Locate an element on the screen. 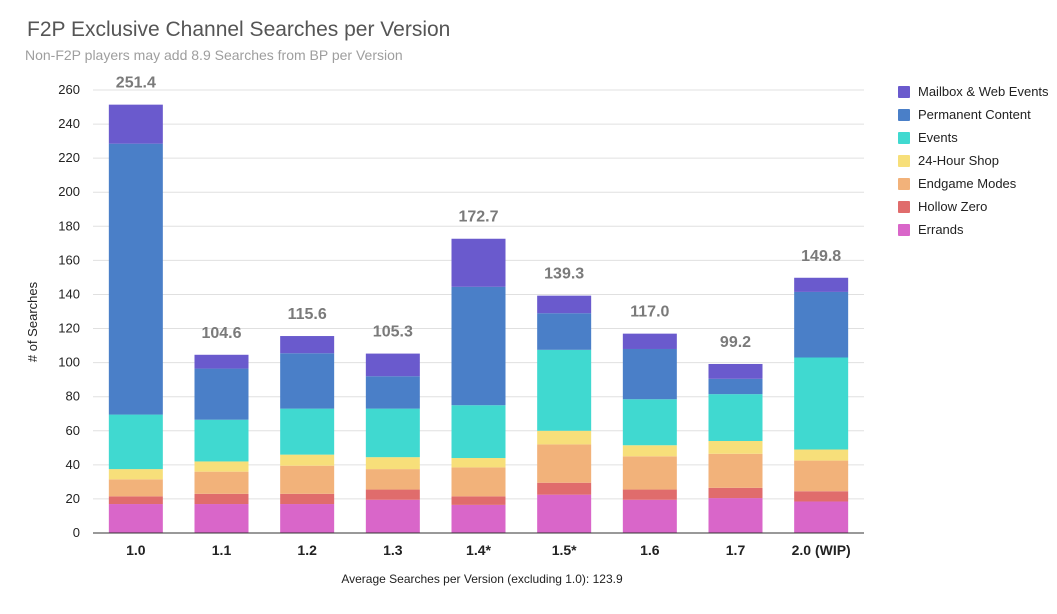 The height and width of the screenshot is (614, 1057). x-category-label: 1.6 is located at coordinates (650, 550).